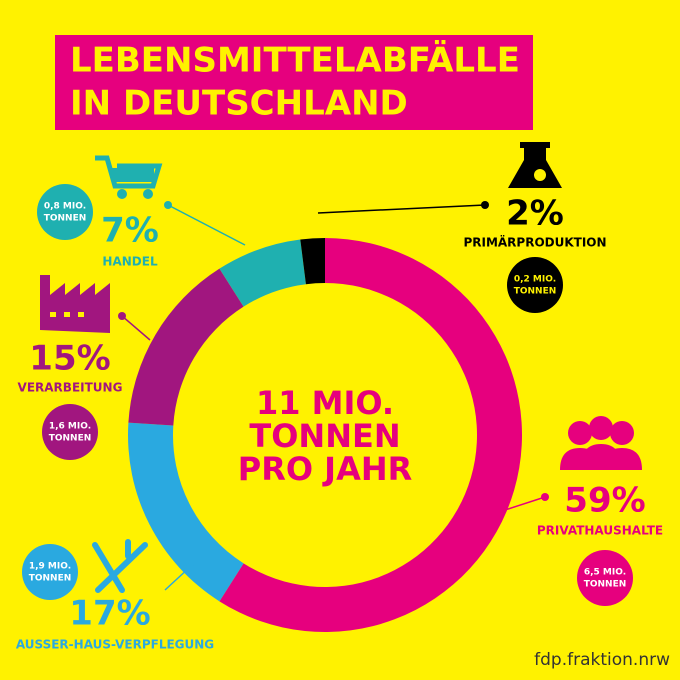  Describe the element at coordinates (70, 388) in the screenshot. I see `category-label: VERARBEITUNG` at that location.